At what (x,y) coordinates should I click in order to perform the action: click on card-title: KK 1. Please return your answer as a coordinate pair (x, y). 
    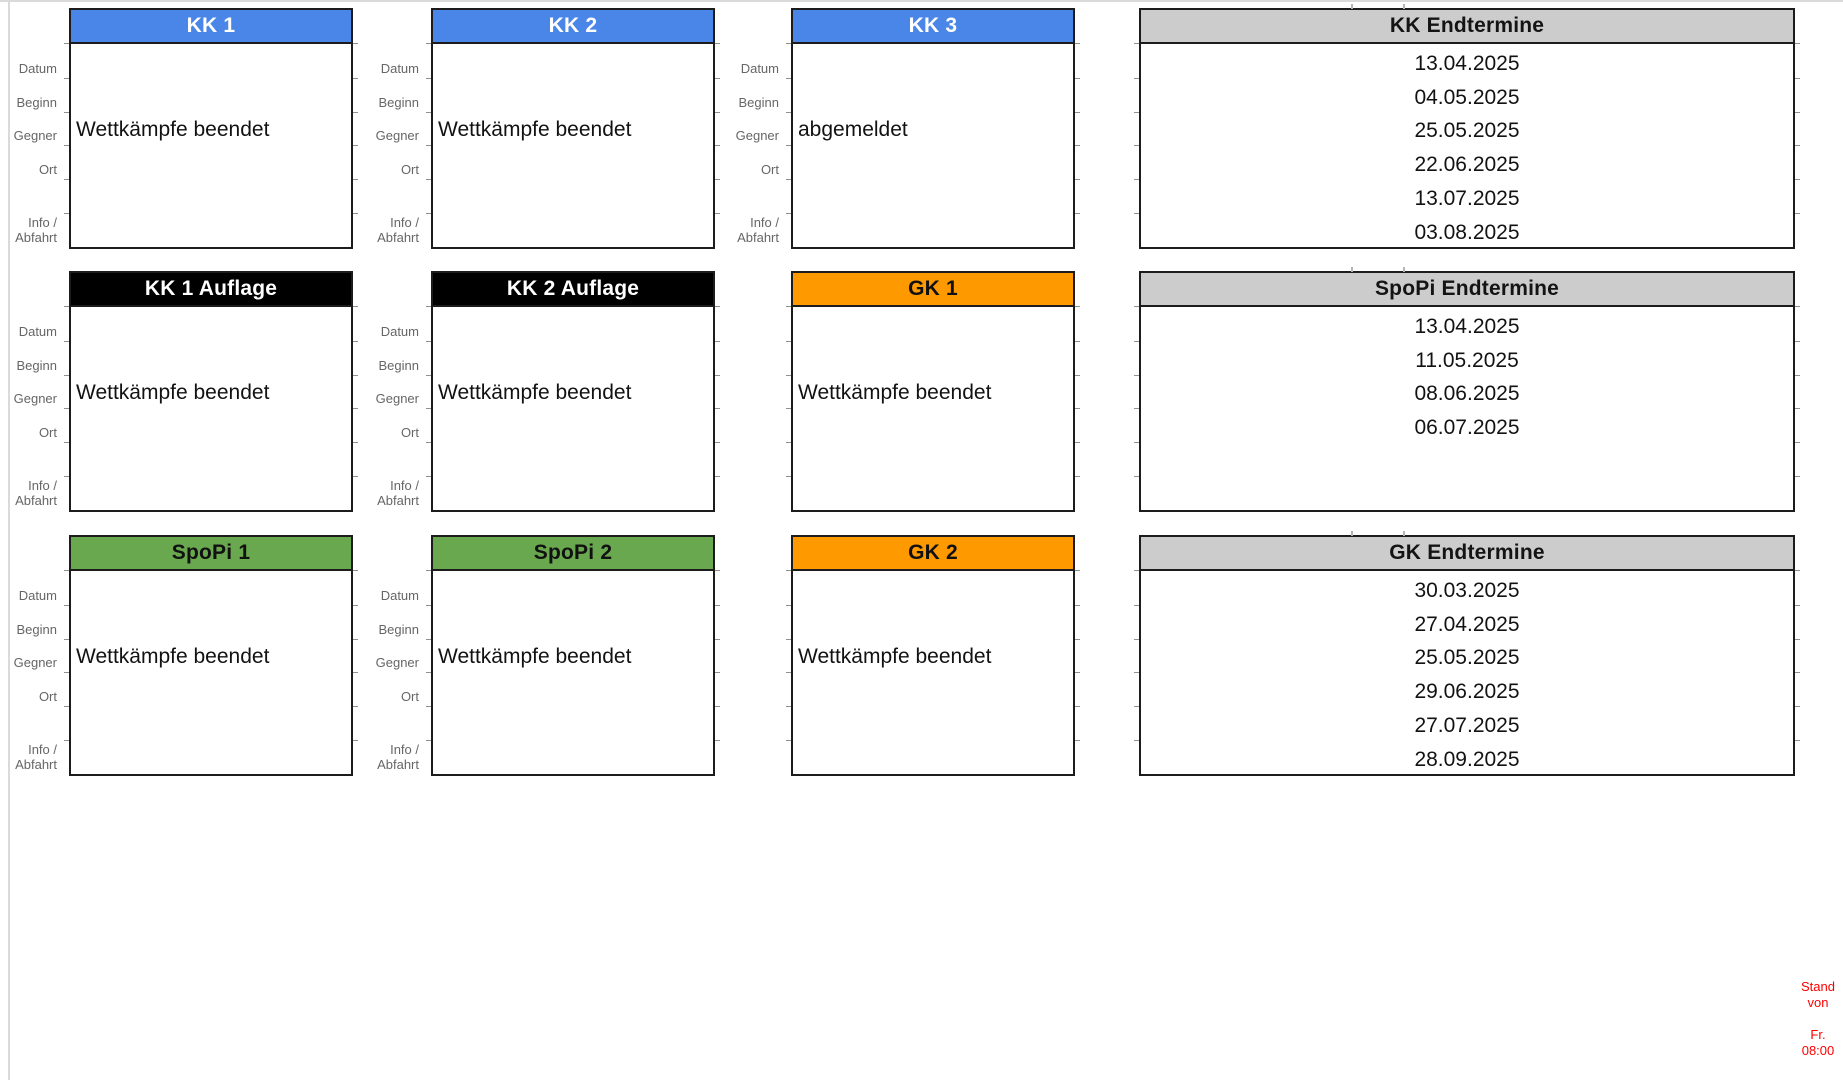
    Looking at the image, I should click on (211, 25).